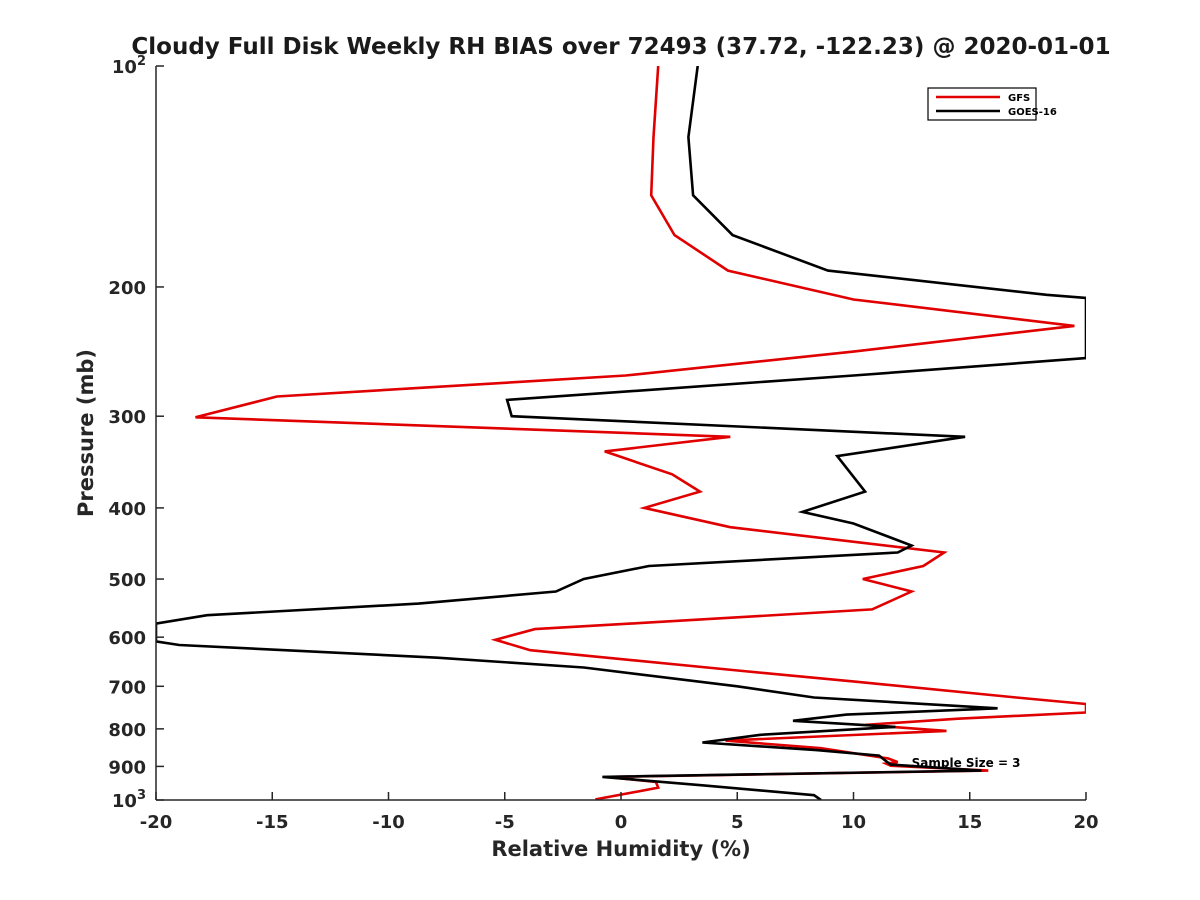  Describe the element at coordinates (127, 580) in the screenshot. I see `y-tick-label: 500` at that location.